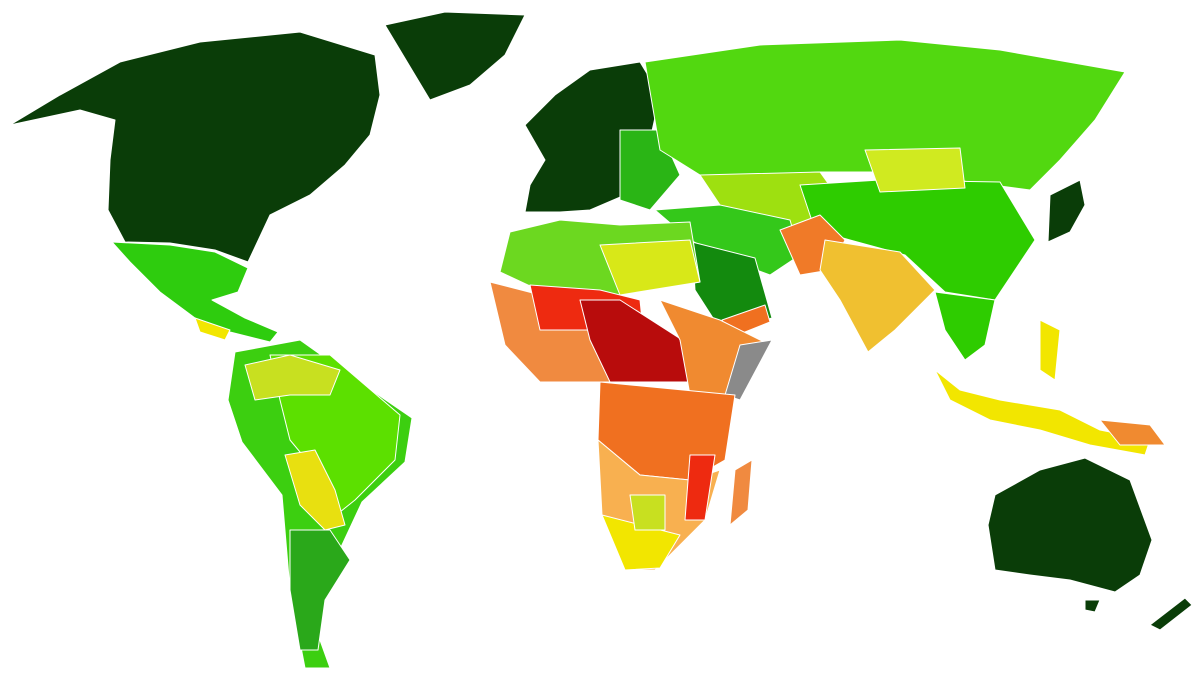  I want to click on somalia, so click(748, 370).